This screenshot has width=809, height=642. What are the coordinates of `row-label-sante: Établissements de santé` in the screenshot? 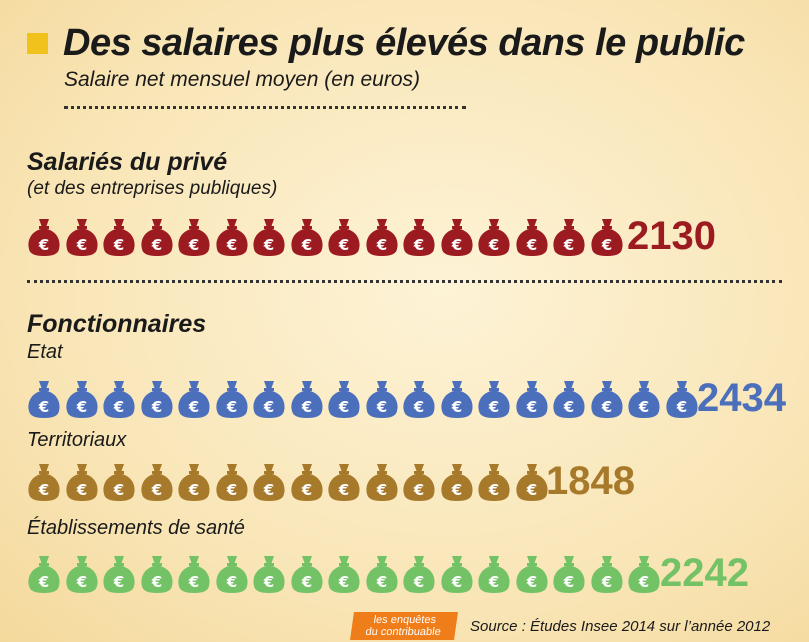 It's located at (136, 528).